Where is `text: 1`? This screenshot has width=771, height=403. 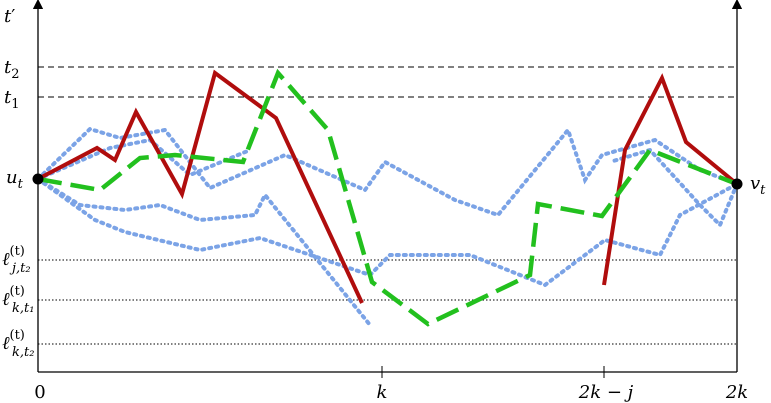 text: 1 is located at coordinates (15, 104).